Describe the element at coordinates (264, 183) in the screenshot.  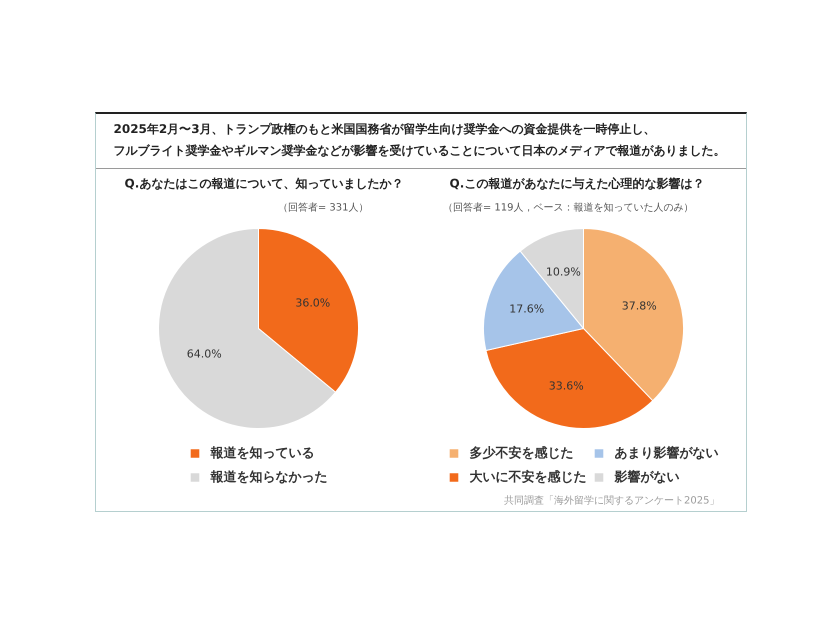
I see `chart-title: Q.あなたはこの報道について、知っていましたか？` at that location.